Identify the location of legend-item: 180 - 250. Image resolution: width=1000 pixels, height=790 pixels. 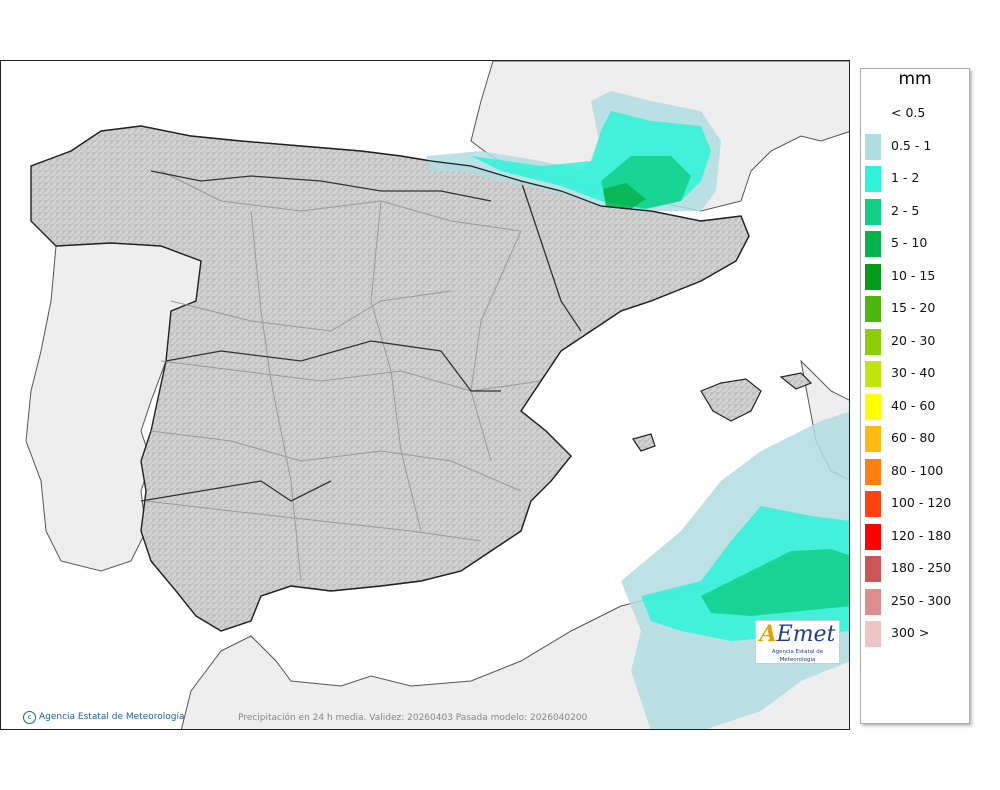
(917, 569).